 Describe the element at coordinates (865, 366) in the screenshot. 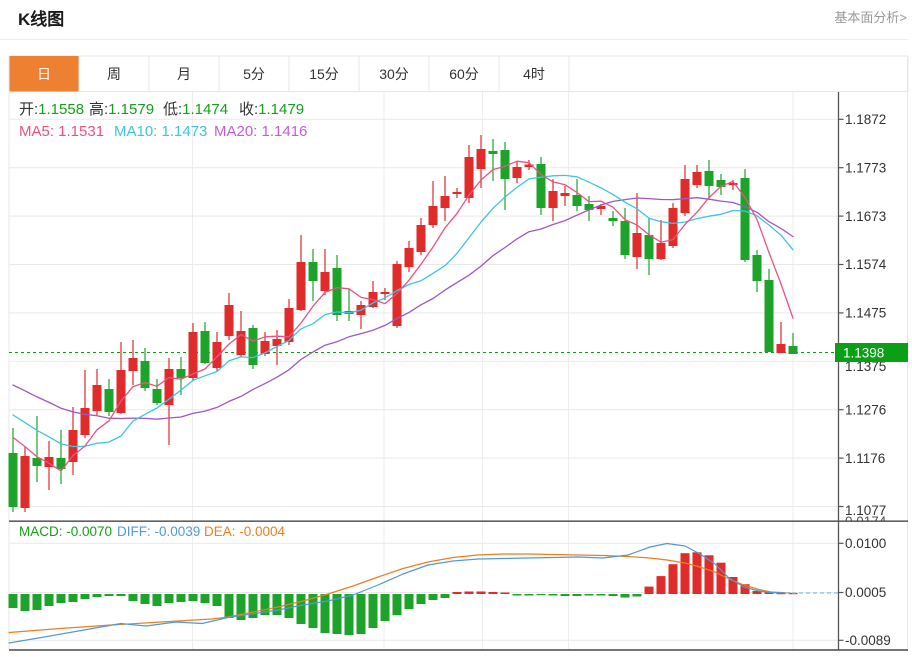

I see `svg-text: 1.1375` at that location.